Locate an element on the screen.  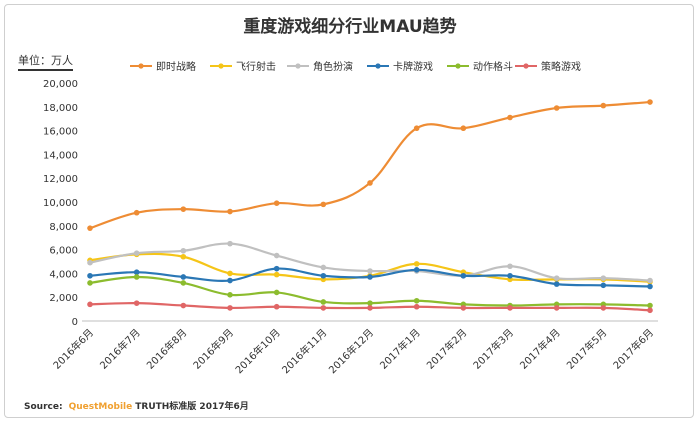
y-tick-label: 20,000 is located at coordinates (60, 84).